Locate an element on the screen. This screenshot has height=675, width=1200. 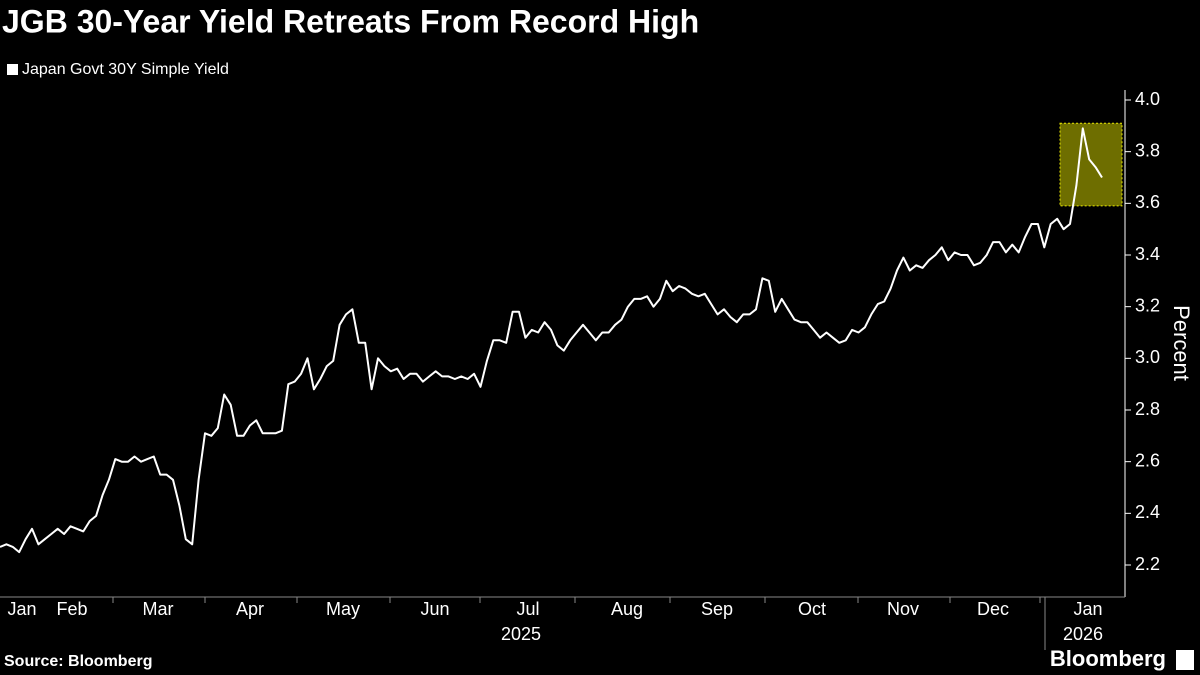
y-tick-label: 2.8 is located at coordinates (1147, 409).